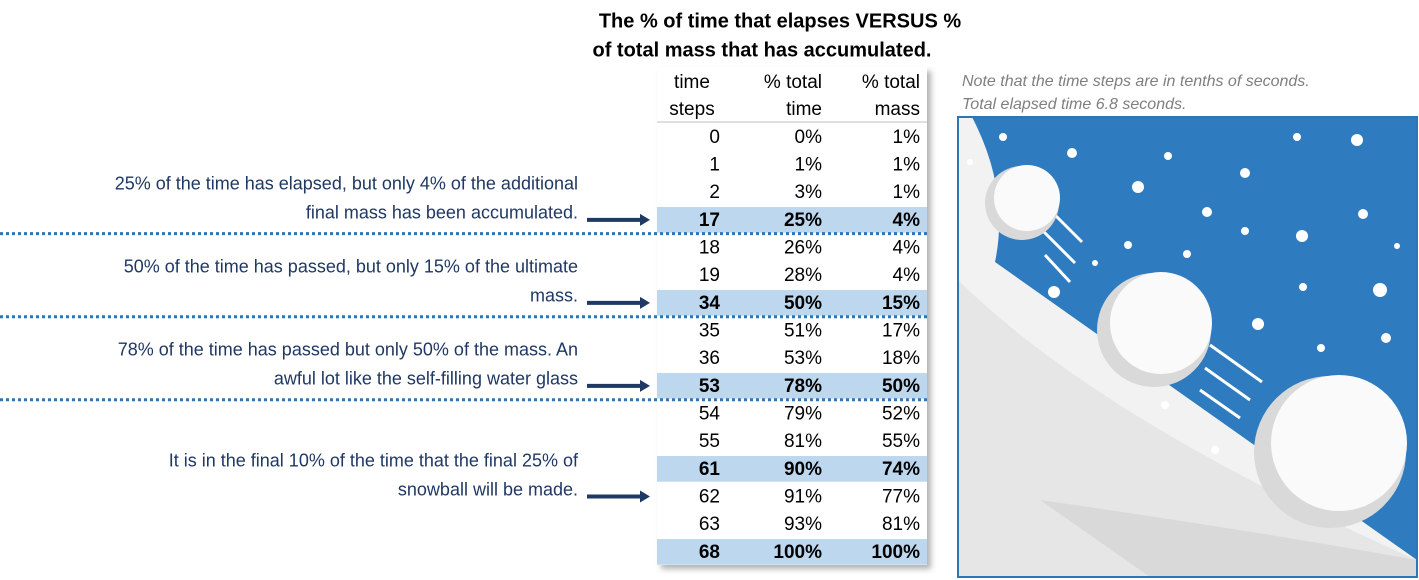 The width and height of the screenshot is (1419, 580). What do you see at coordinates (809, 192) in the screenshot?
I see `table-cell: 3%` at bounding box center [809, 192].